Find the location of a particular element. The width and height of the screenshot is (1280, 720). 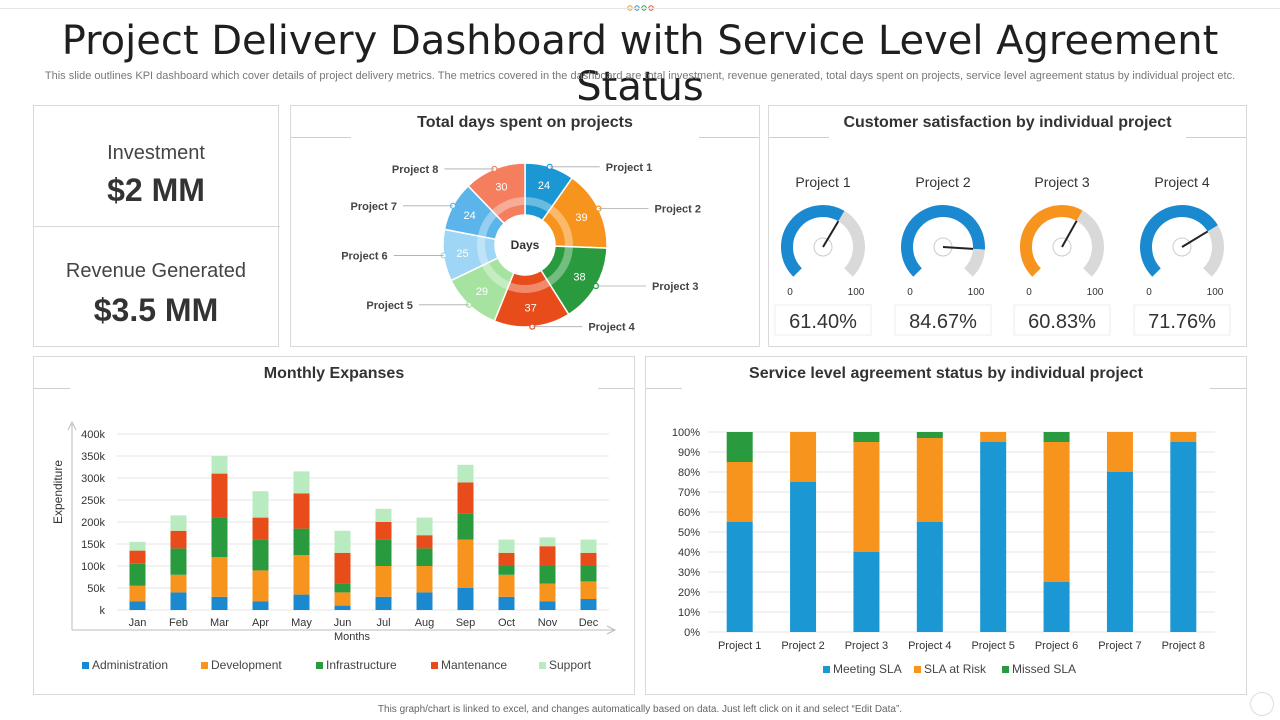

slice-category-label: Project 2 is located at coordinates (677, 210).